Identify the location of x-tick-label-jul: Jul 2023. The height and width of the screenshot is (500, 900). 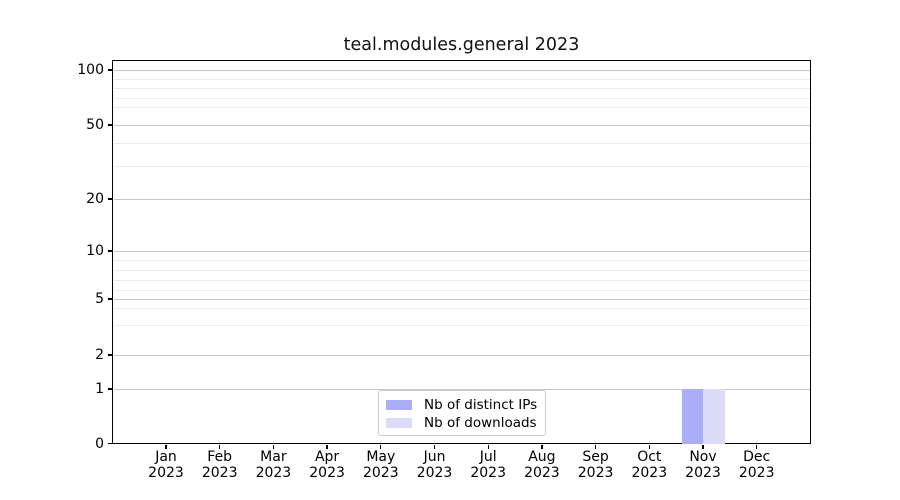
(488, 465).